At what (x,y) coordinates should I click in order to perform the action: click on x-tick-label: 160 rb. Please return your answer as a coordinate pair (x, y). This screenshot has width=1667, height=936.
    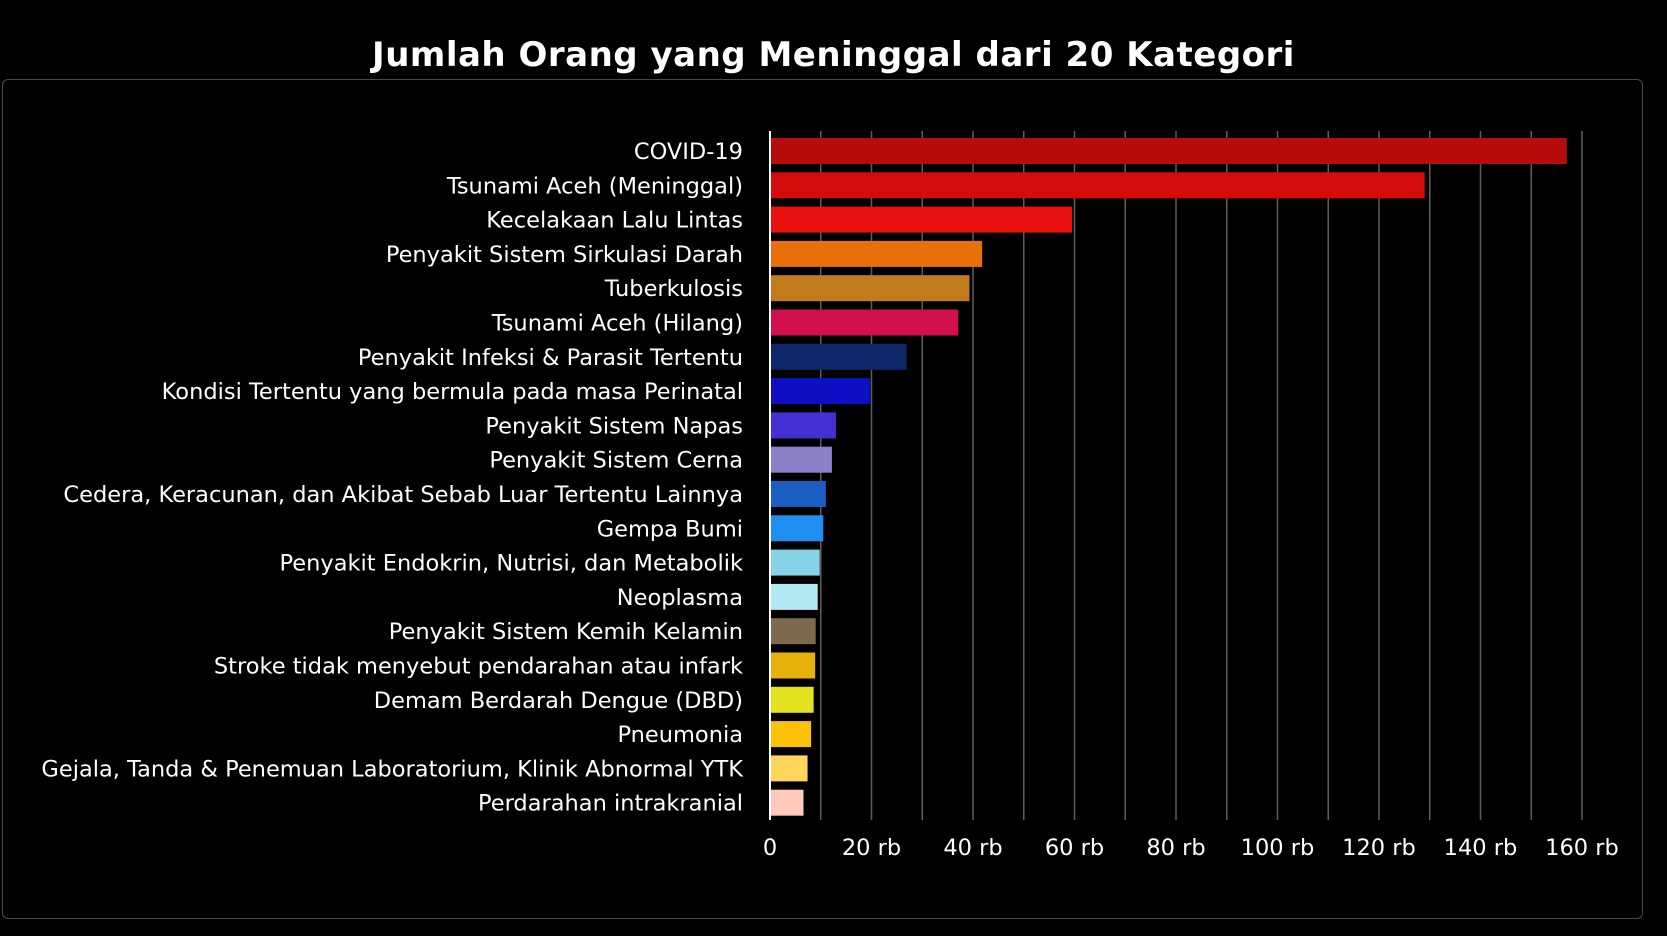
    Looking at the image, I should click on (1582, 848).